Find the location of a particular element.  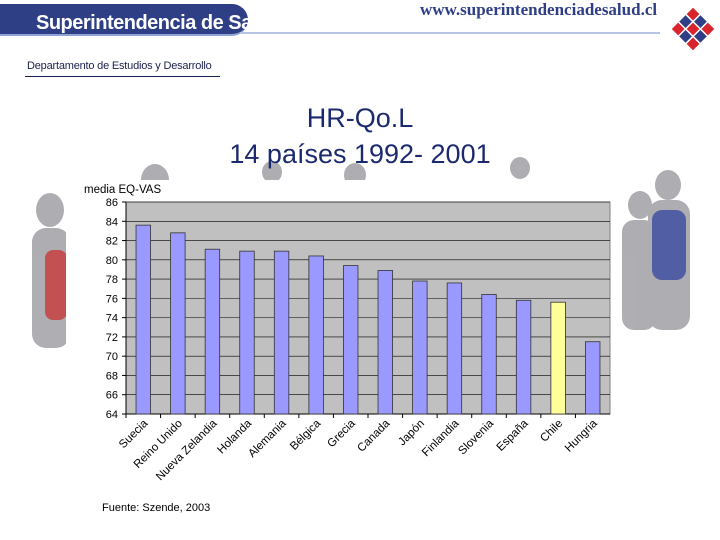

department-underline is located at coordinates (122, 76).